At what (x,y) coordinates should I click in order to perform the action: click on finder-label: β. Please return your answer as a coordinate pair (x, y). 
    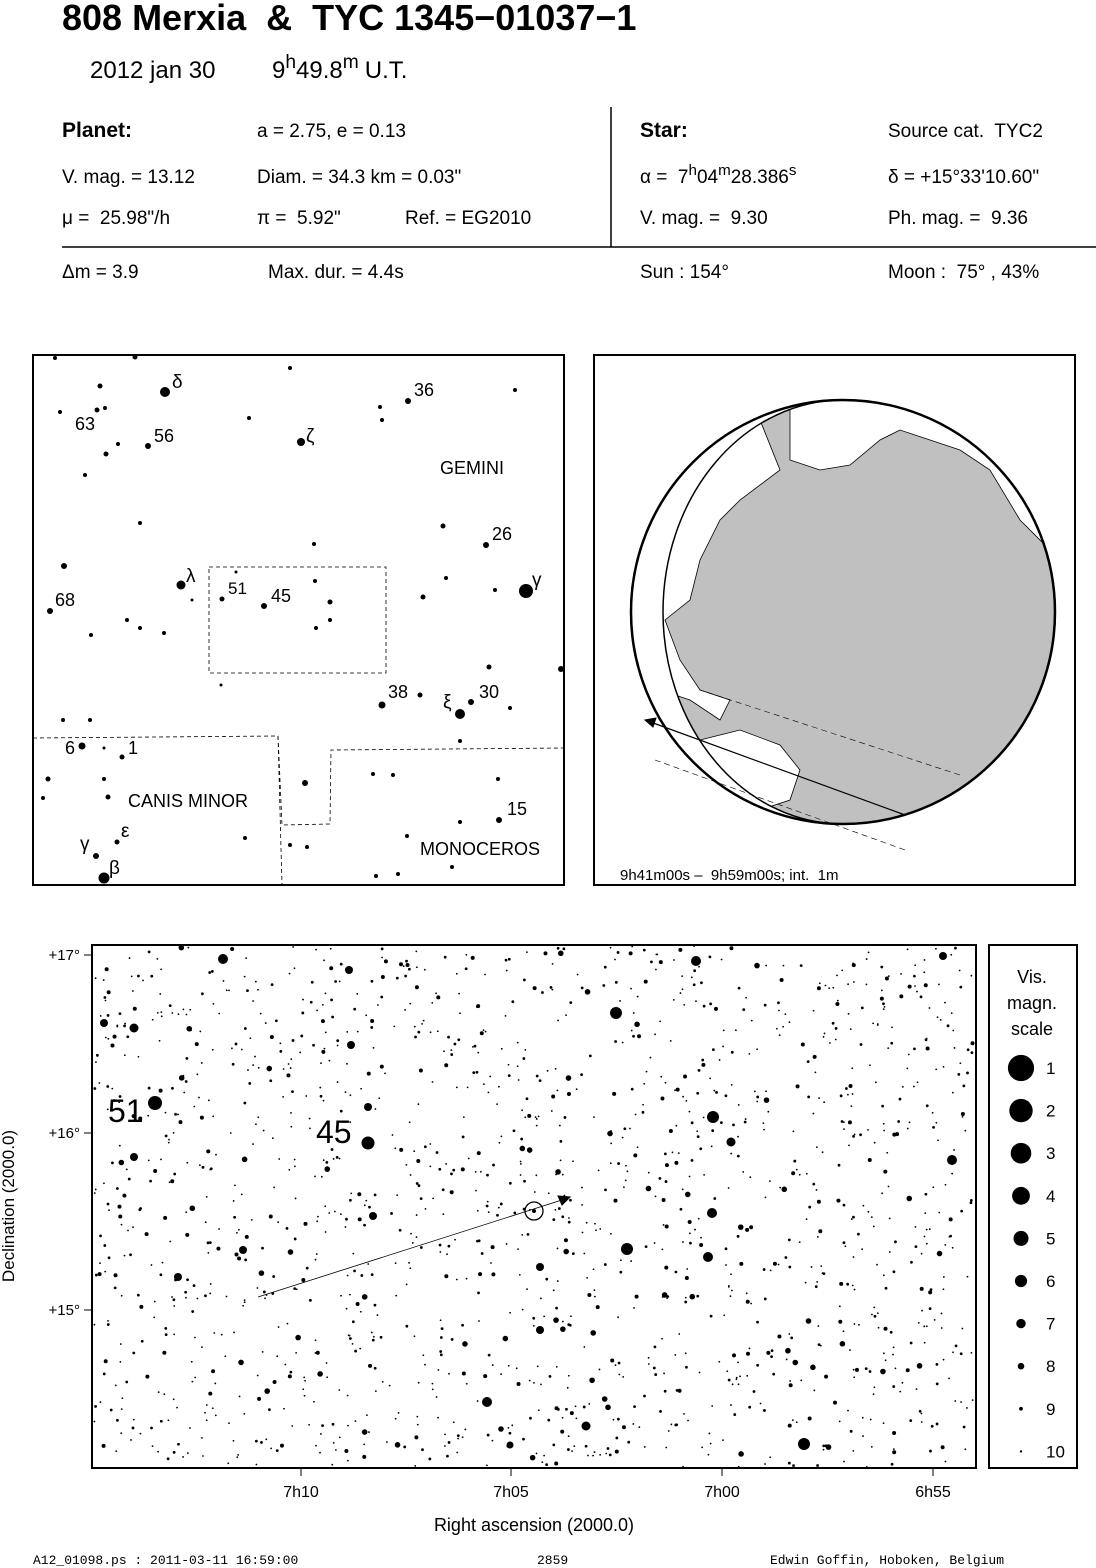
    Looking at the image, I should click on (114, 868).